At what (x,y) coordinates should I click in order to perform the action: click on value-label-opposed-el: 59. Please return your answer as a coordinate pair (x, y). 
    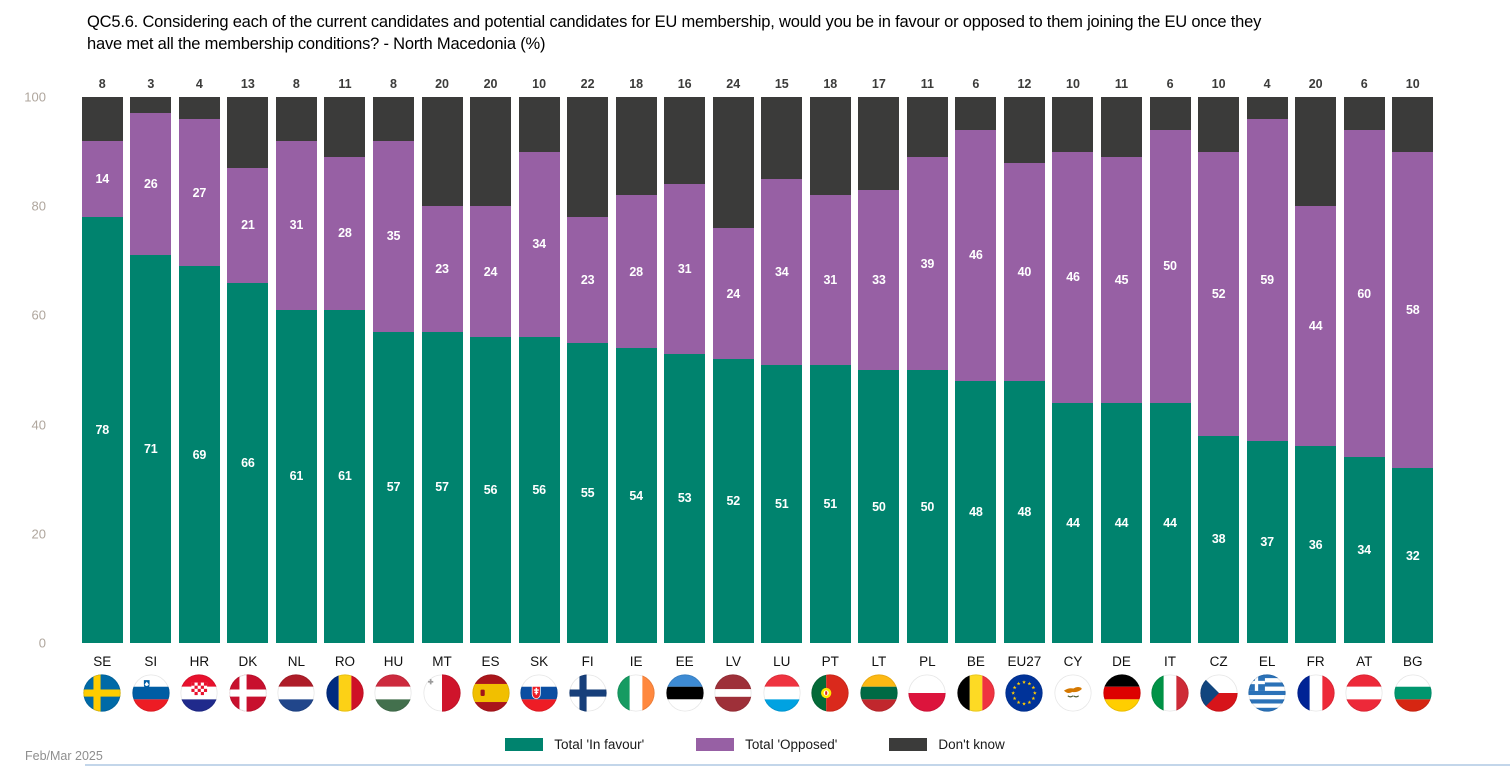
    Looking at the image, I should click on (1267, 279).